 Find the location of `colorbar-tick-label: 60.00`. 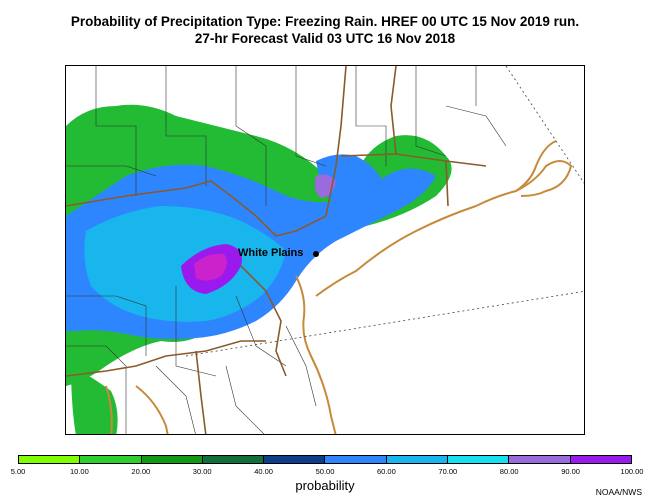

colorbar-tick-label: 60.00 is located at coordinates (386, 471).